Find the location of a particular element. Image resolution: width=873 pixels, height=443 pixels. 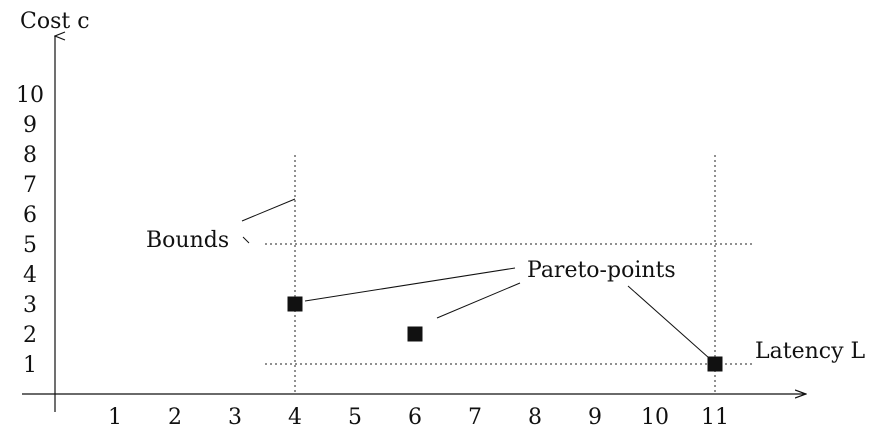

x-tick-label: 7 is located at coordinates (475, 417).